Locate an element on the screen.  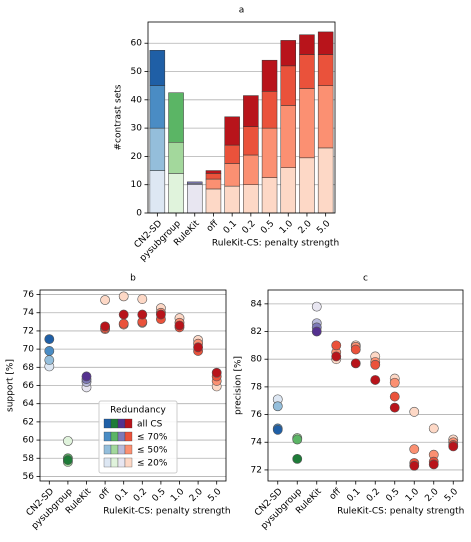
y-tick-label: 84 is located at coordinates (257, 304).